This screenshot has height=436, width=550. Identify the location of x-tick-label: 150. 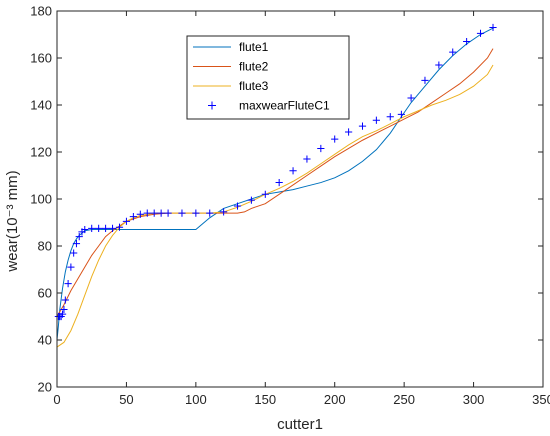
(265, 399).